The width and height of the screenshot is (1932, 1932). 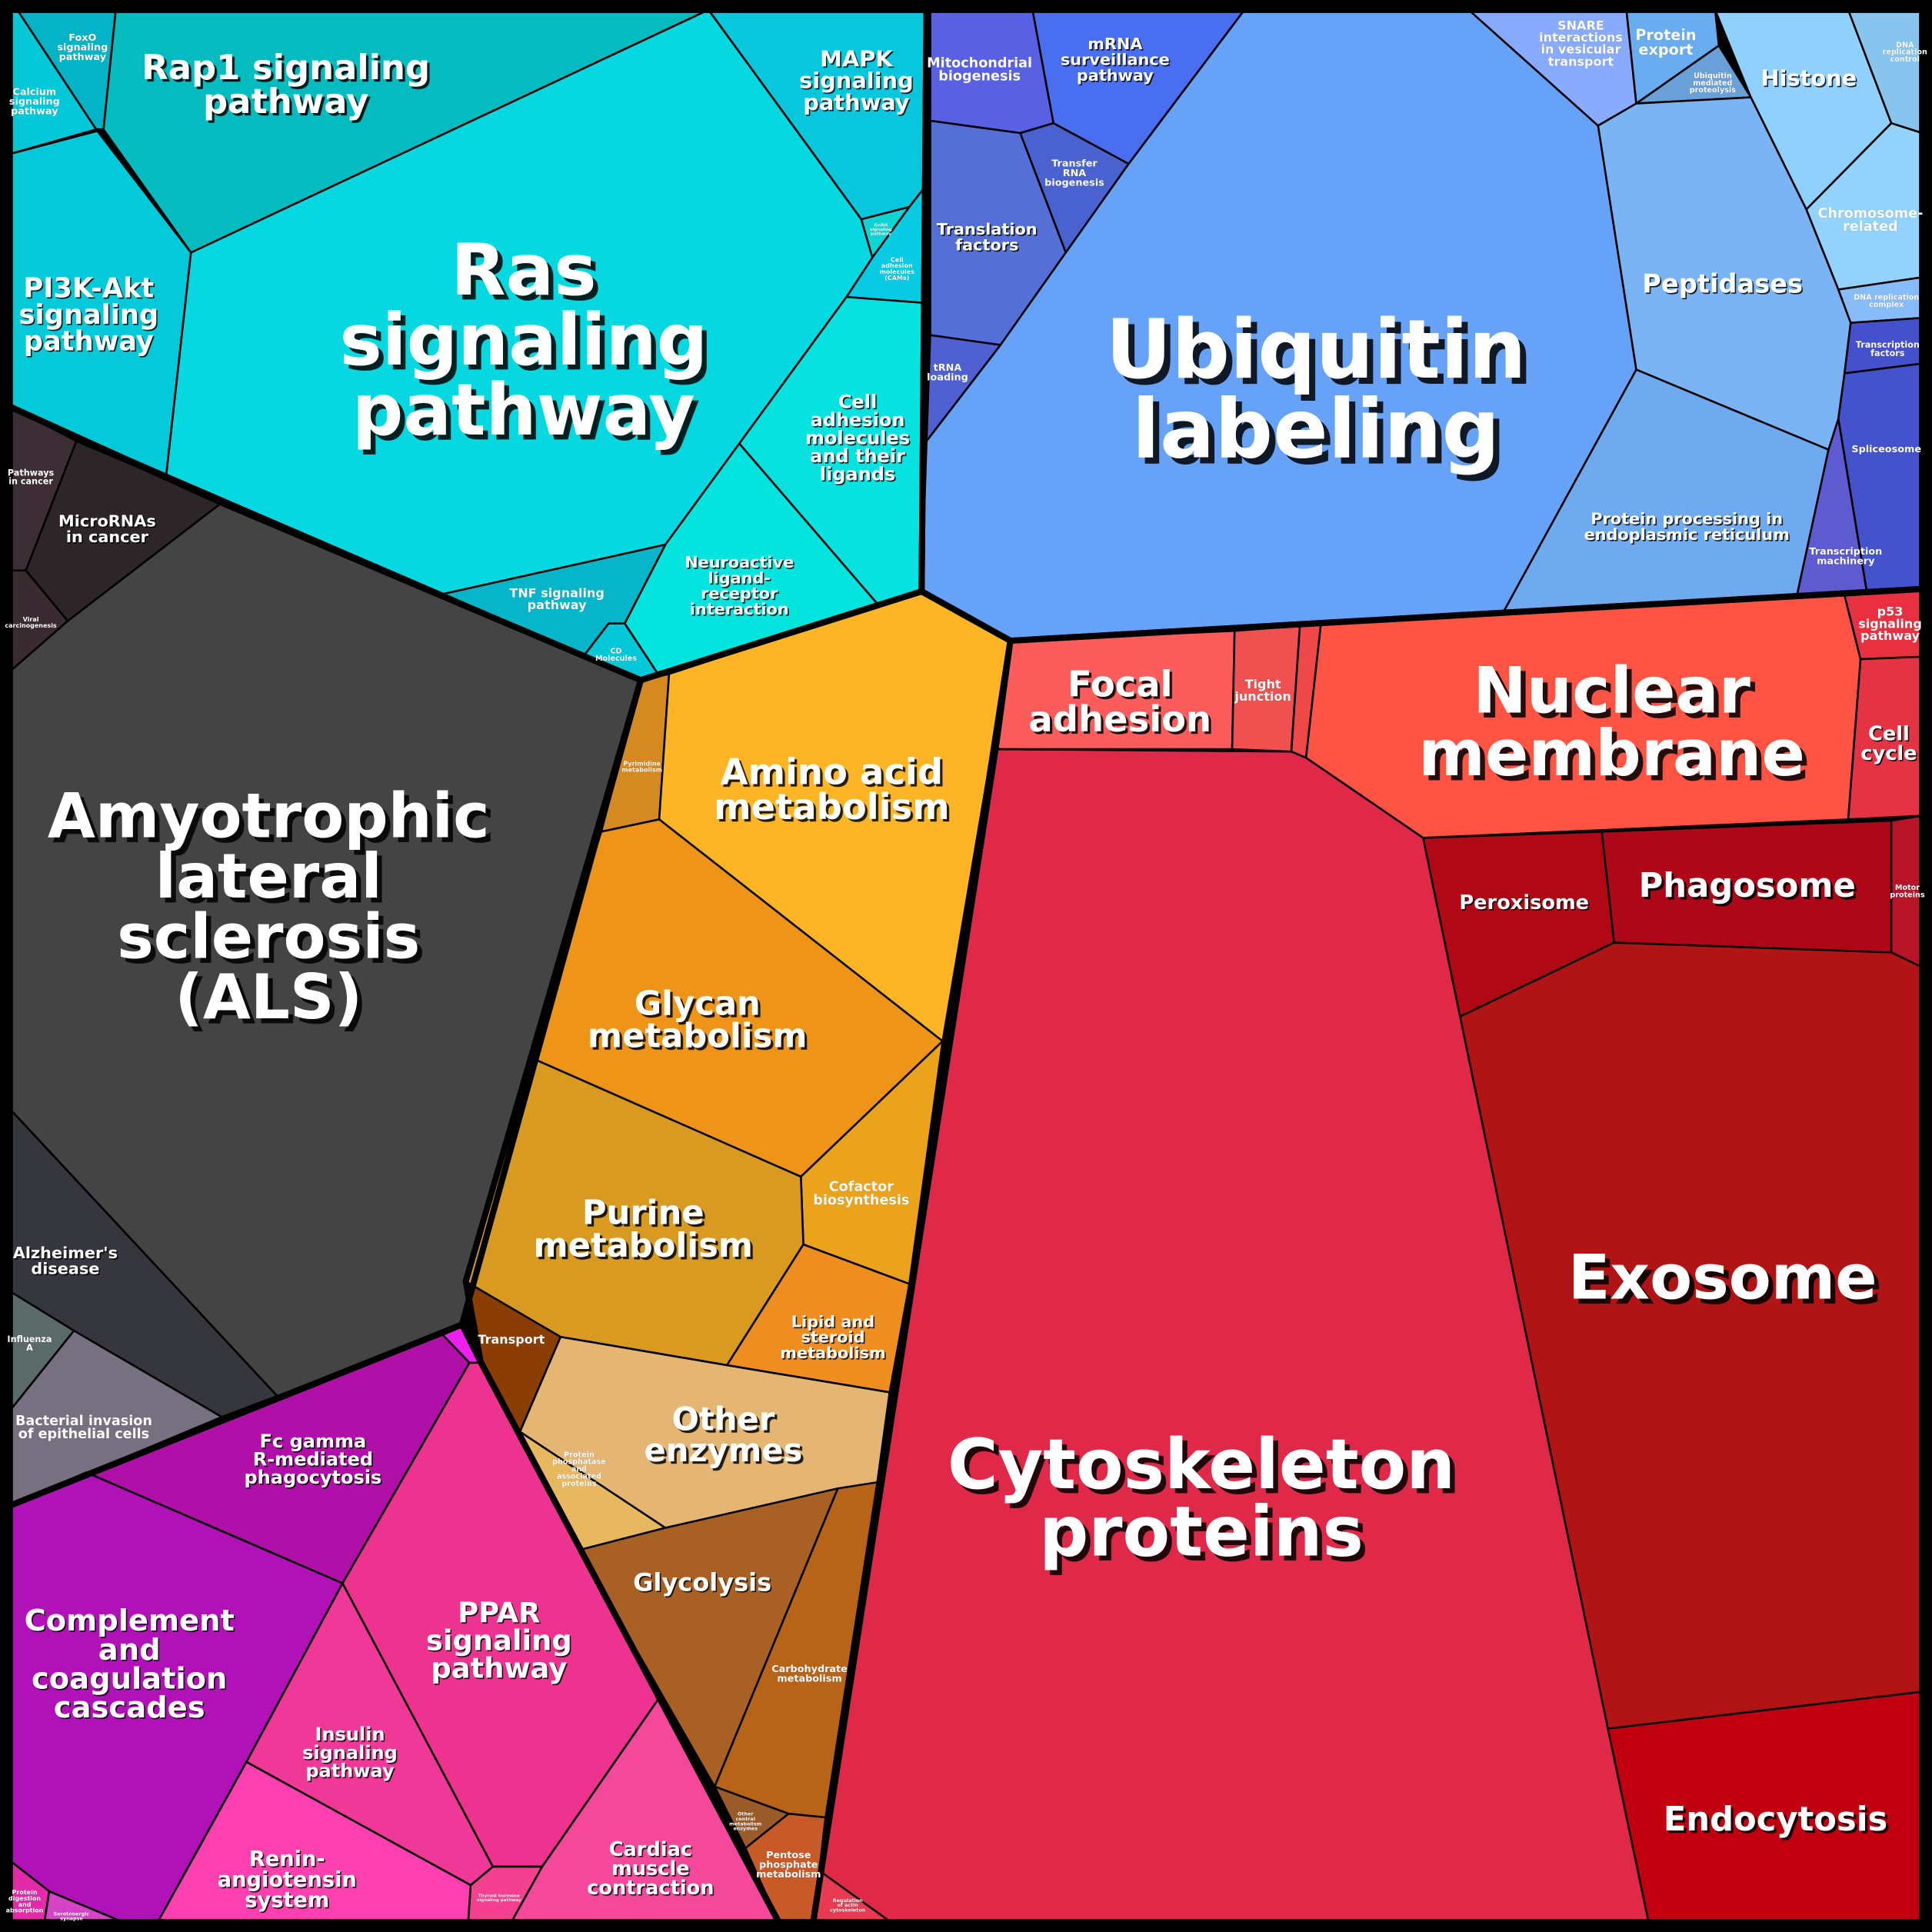 I want to click on label-chromosome: Chromosome-related, so click(x=1870, y=220).